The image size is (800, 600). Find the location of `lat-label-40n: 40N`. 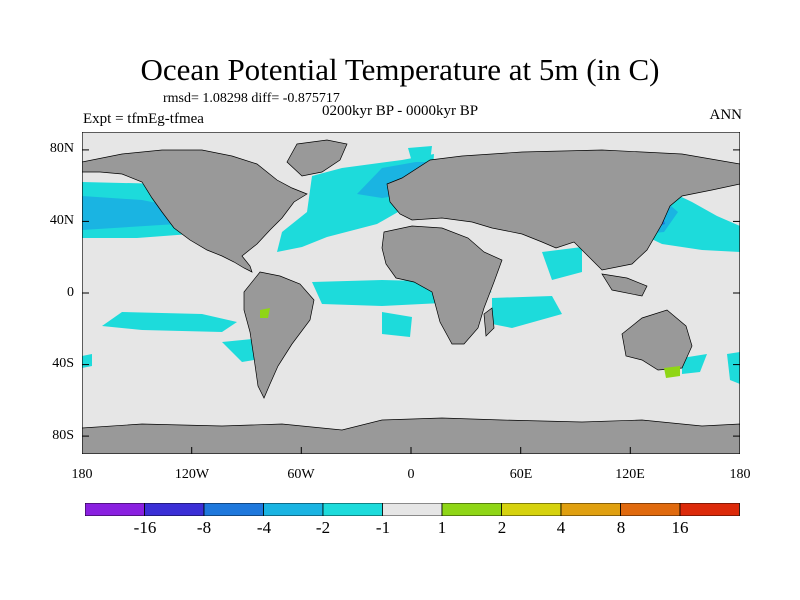

lat-label-40n: 40N is located at coordinates (61, 220).